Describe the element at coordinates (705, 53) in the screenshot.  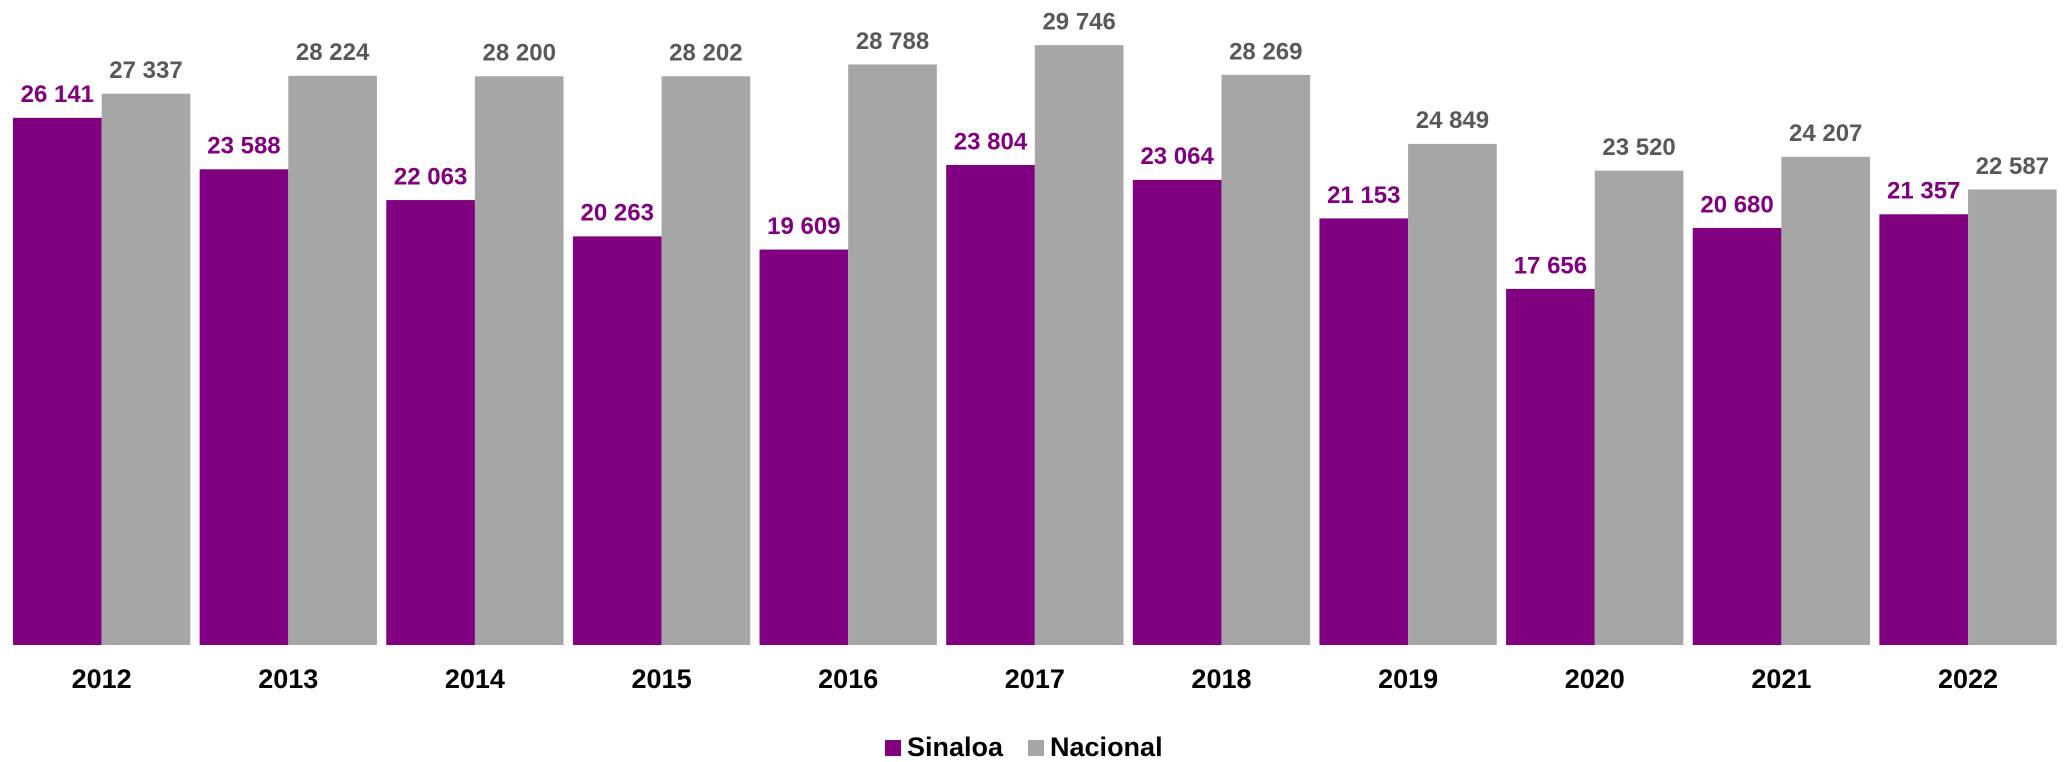
I see `value-label: 28 202` at that location.